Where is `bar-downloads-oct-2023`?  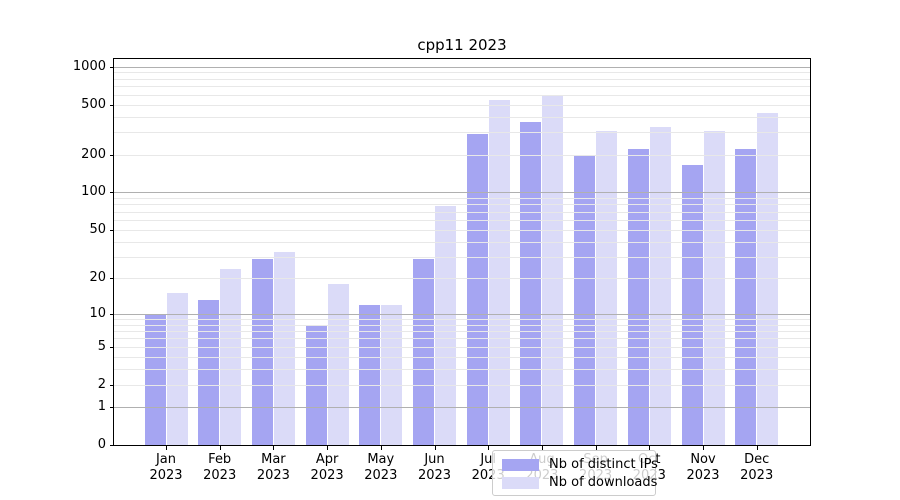 bar-downloads-oct-2023 is located at coordinates (660, 286).